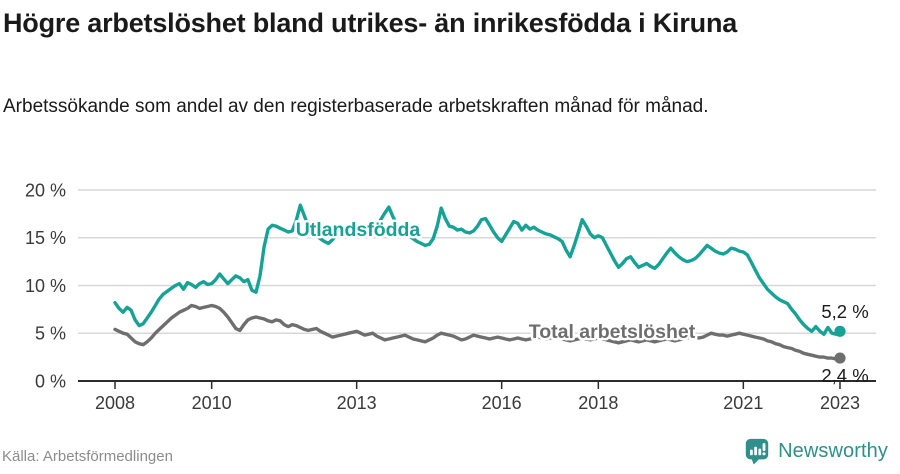 The image size is (900, 474). What do you see at coordinates (477, 332) in the screenshot?
I see `series-line-total` at bounding box center [477, 332].